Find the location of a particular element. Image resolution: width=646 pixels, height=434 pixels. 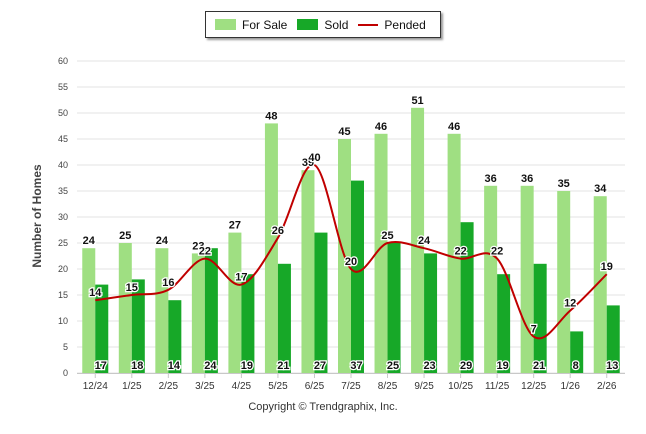

data-label-sold: 37 is located at coordinates (356, 366).